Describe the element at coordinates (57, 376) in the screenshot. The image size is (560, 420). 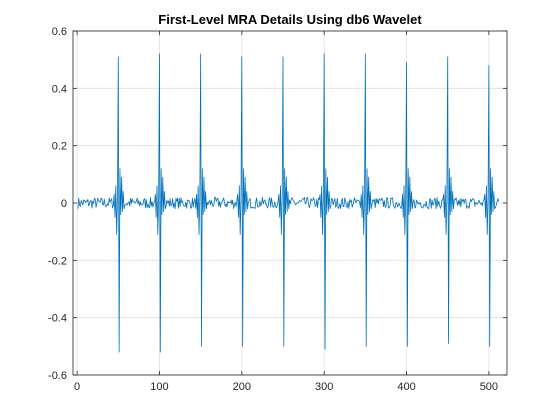
I see `y-tick-label: -0.6` at that location.